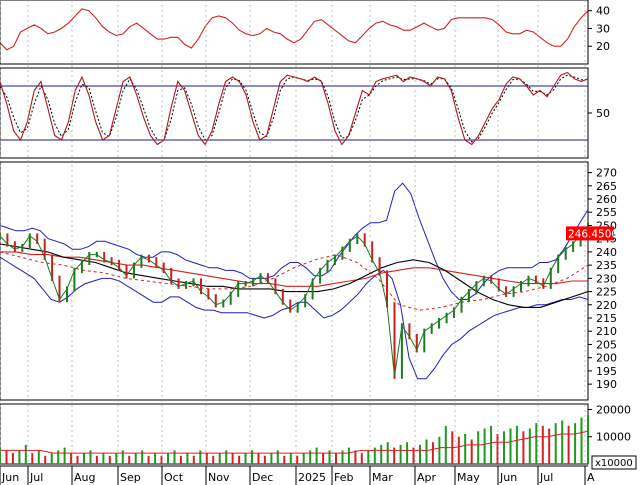 Image resolution: width=640 pixels, height=485 pixels. Describe the element at coordinates (294, 442) in the screenshot. I see `volume-average-line` at that location.